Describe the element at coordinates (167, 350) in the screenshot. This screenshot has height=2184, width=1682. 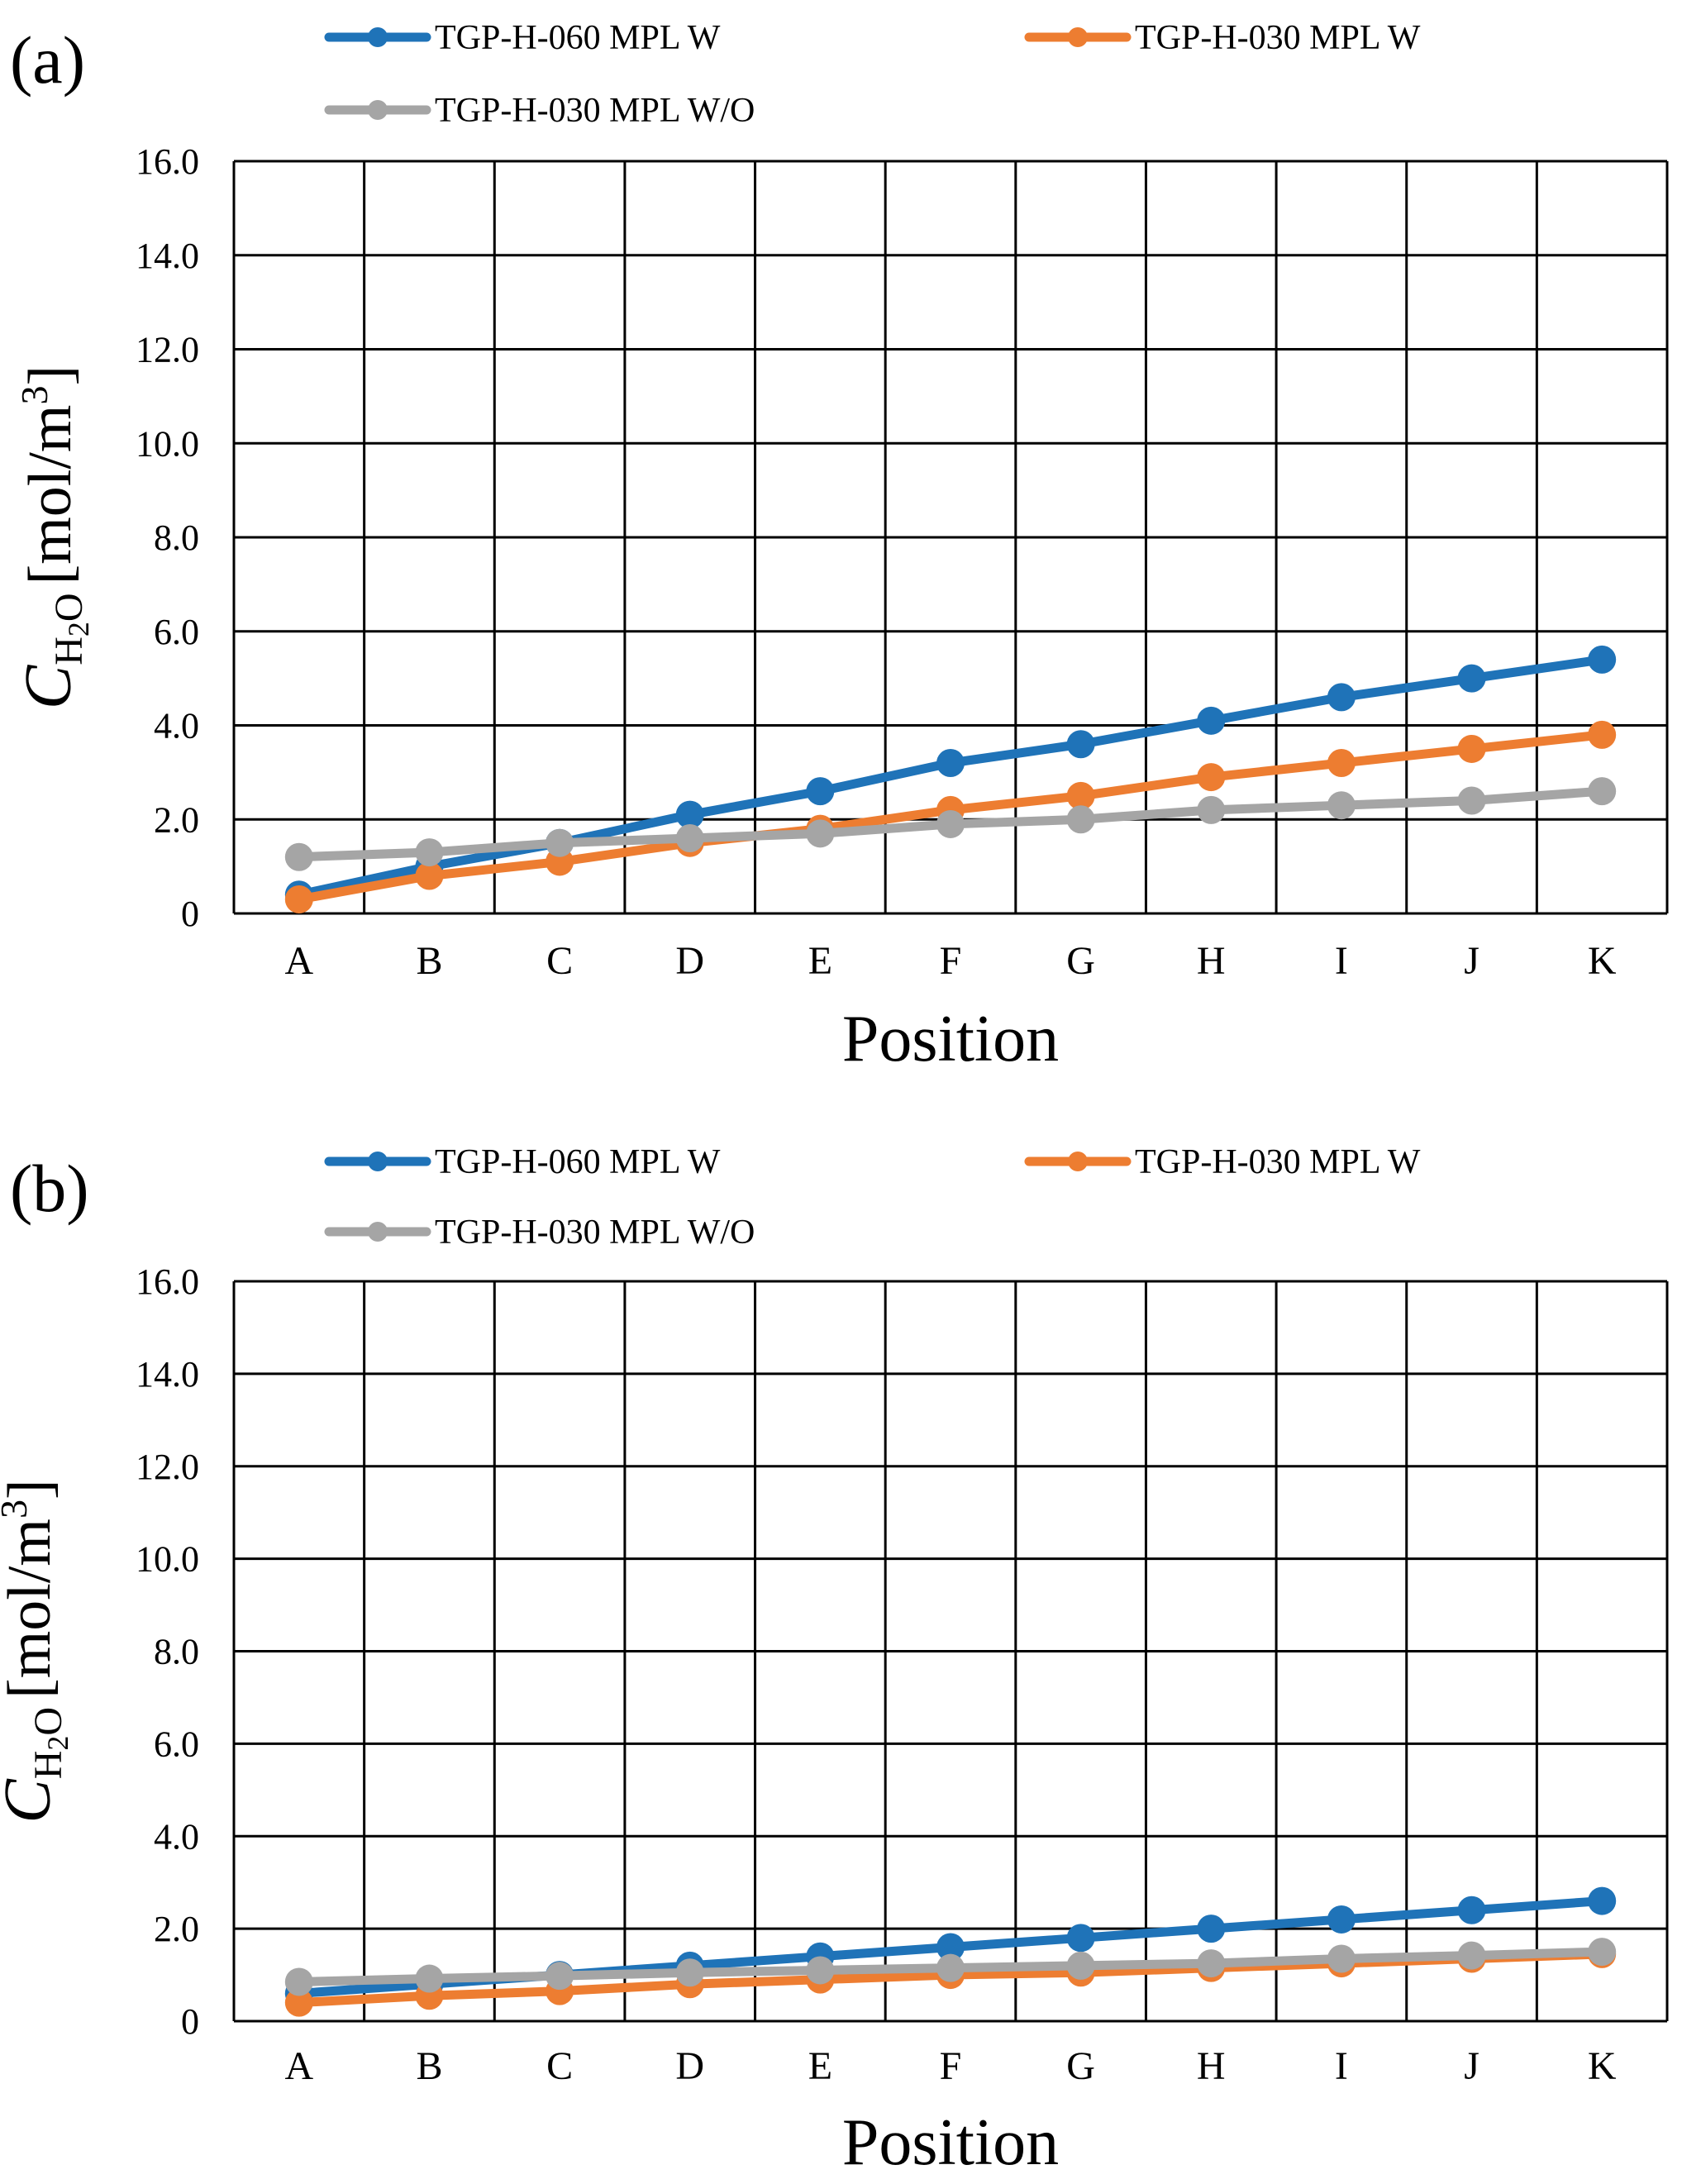
I see `y-tick-label: 12.0` at that location.